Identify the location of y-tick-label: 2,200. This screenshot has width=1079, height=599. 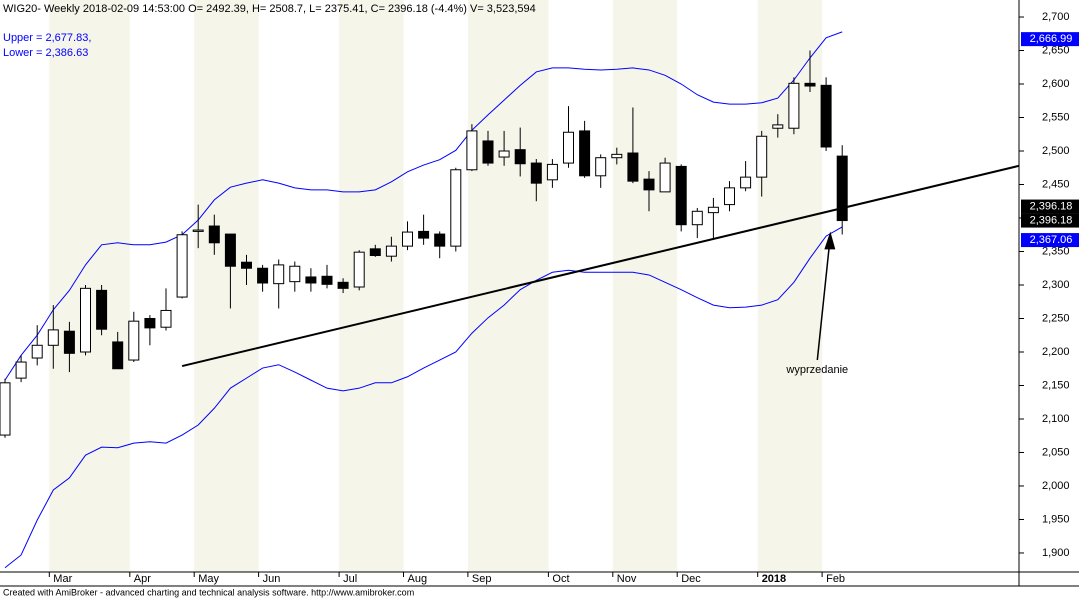
(1056, 352).